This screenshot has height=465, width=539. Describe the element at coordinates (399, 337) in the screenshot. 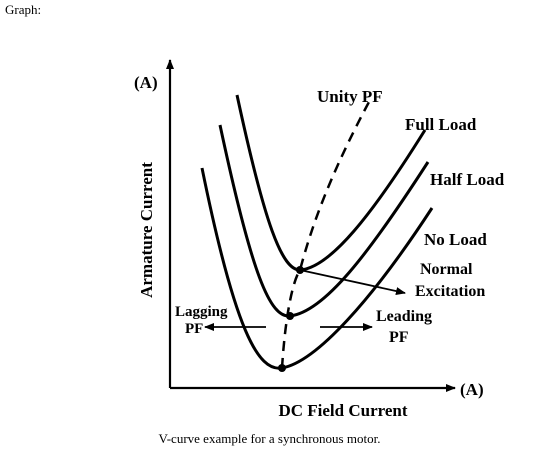

I see `leading-pf-label: PF` at that location.